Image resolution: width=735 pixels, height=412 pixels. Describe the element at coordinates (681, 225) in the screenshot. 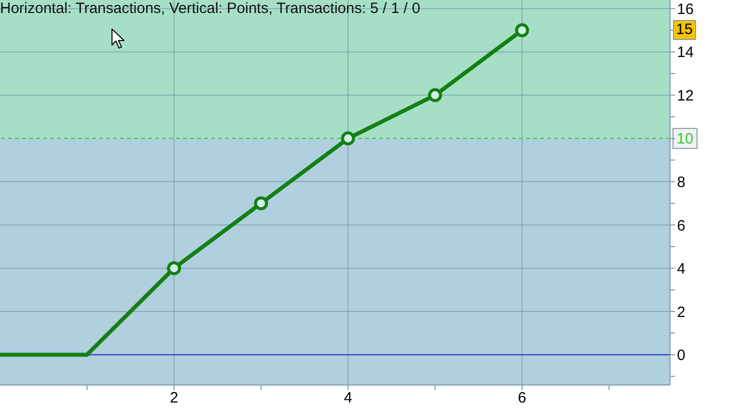

I see `y-tick-label: 6` at that location.